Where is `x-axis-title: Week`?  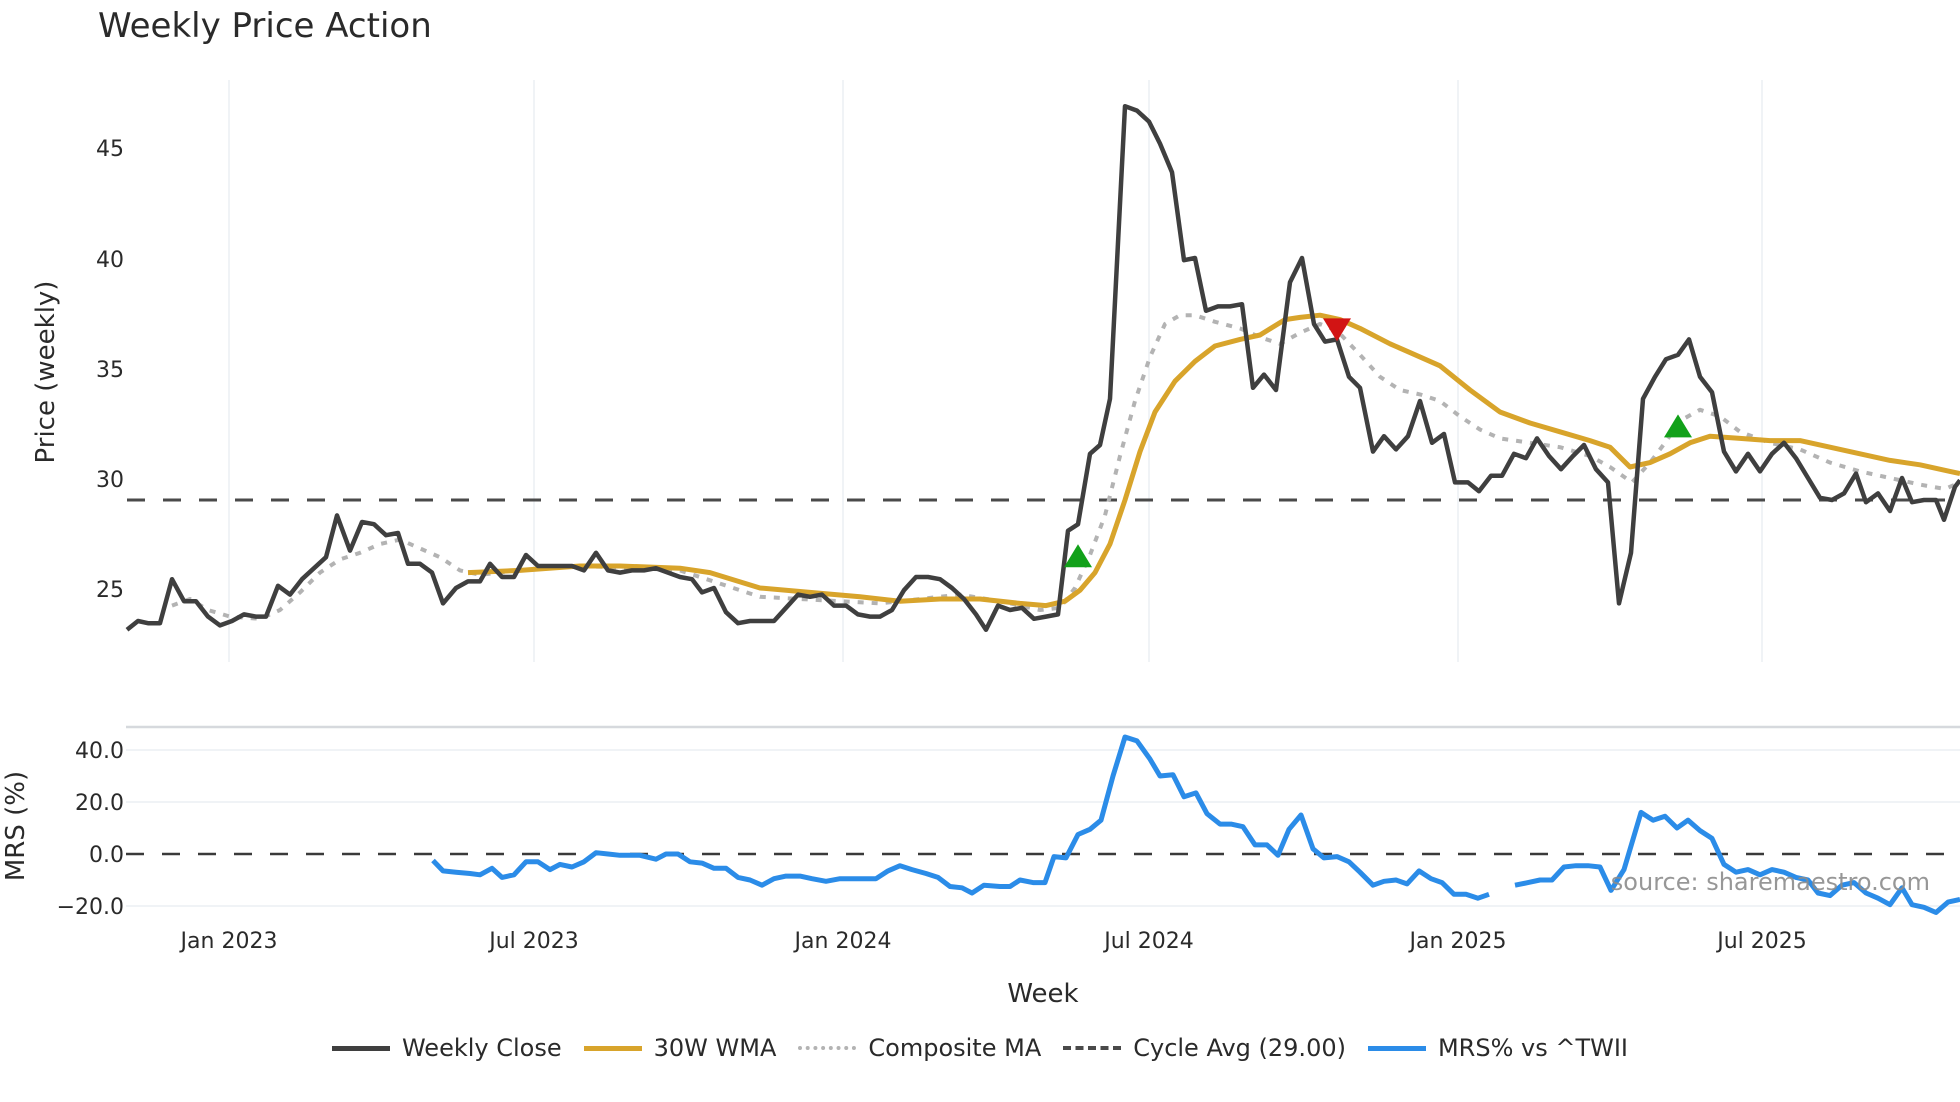
x-axis-title: Week is located at coordinates (1042, 994).